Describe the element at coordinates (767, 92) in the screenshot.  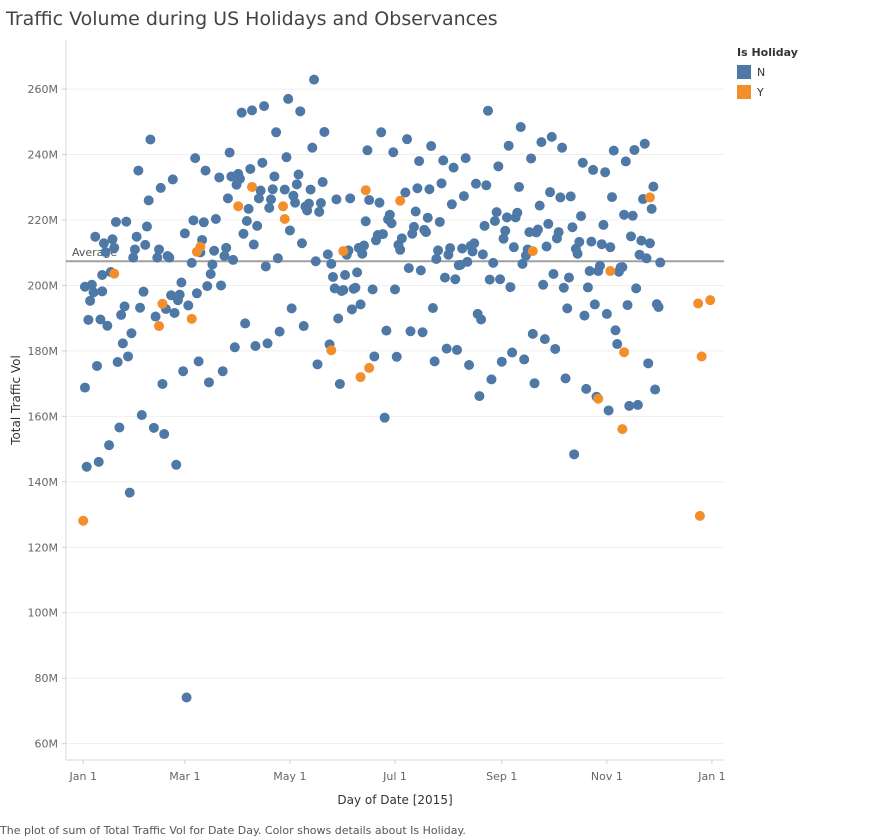
I see `legend-item-y: Y` at that location.